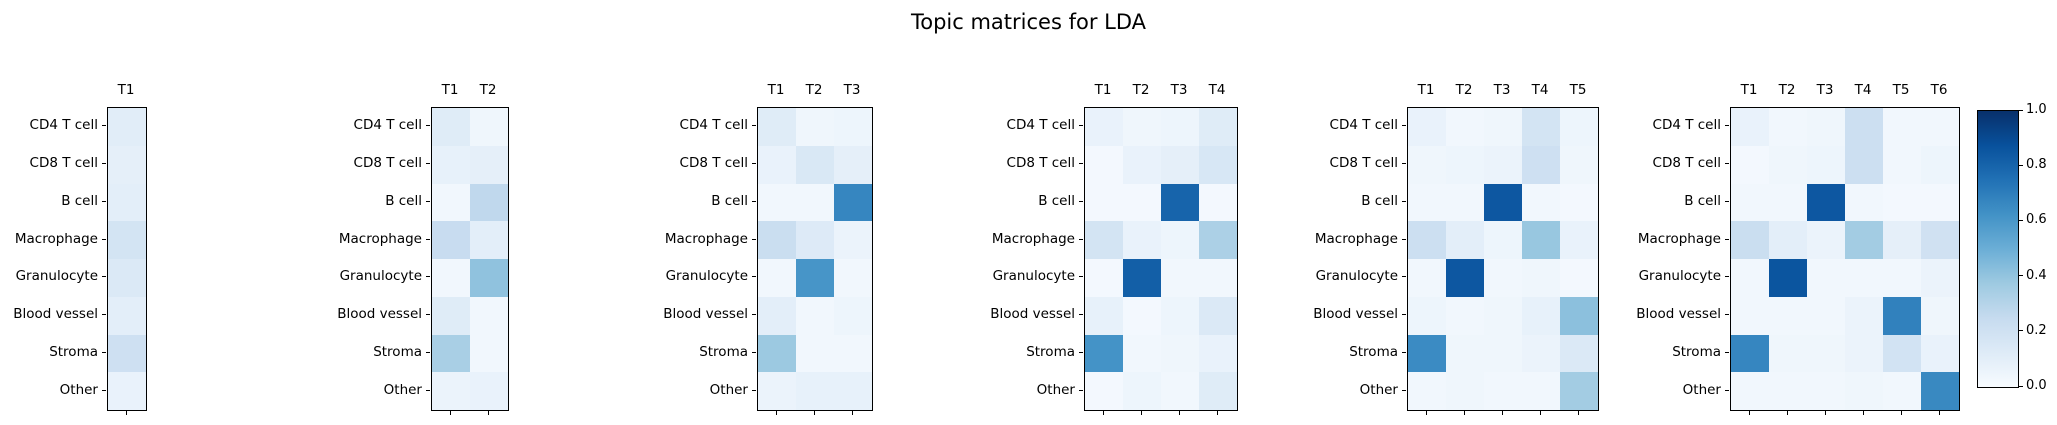  What do you see at coordinates (1939, 90) in the screenshot?
I see `column-header: T6` at bounding box center [1939, 90].